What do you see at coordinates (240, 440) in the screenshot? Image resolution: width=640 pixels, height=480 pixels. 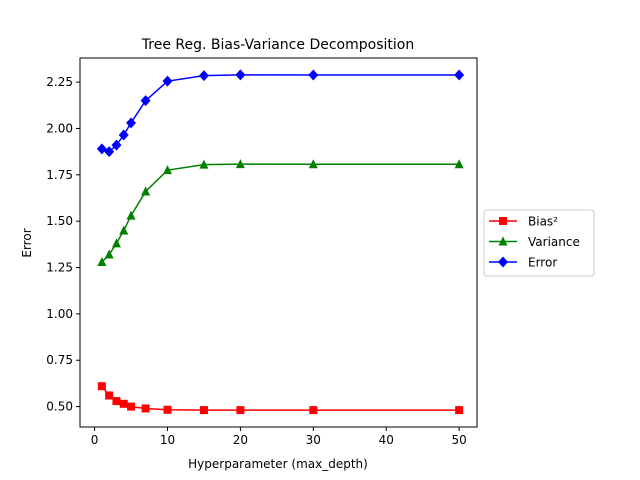 I see `x-tick-label: 20` at bounding box center [240, 440].